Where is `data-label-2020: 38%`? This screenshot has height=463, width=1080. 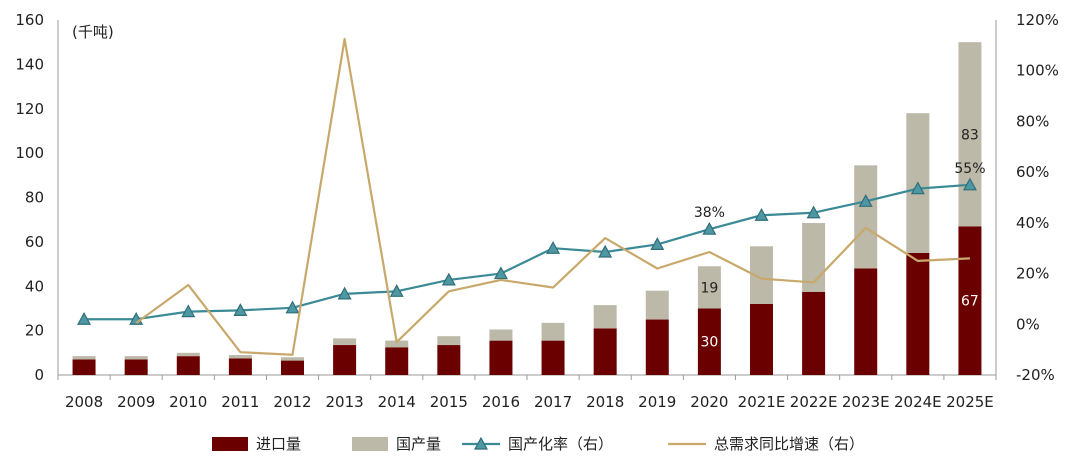 data-label-2020: 38% is located at coordinates (709, 213).